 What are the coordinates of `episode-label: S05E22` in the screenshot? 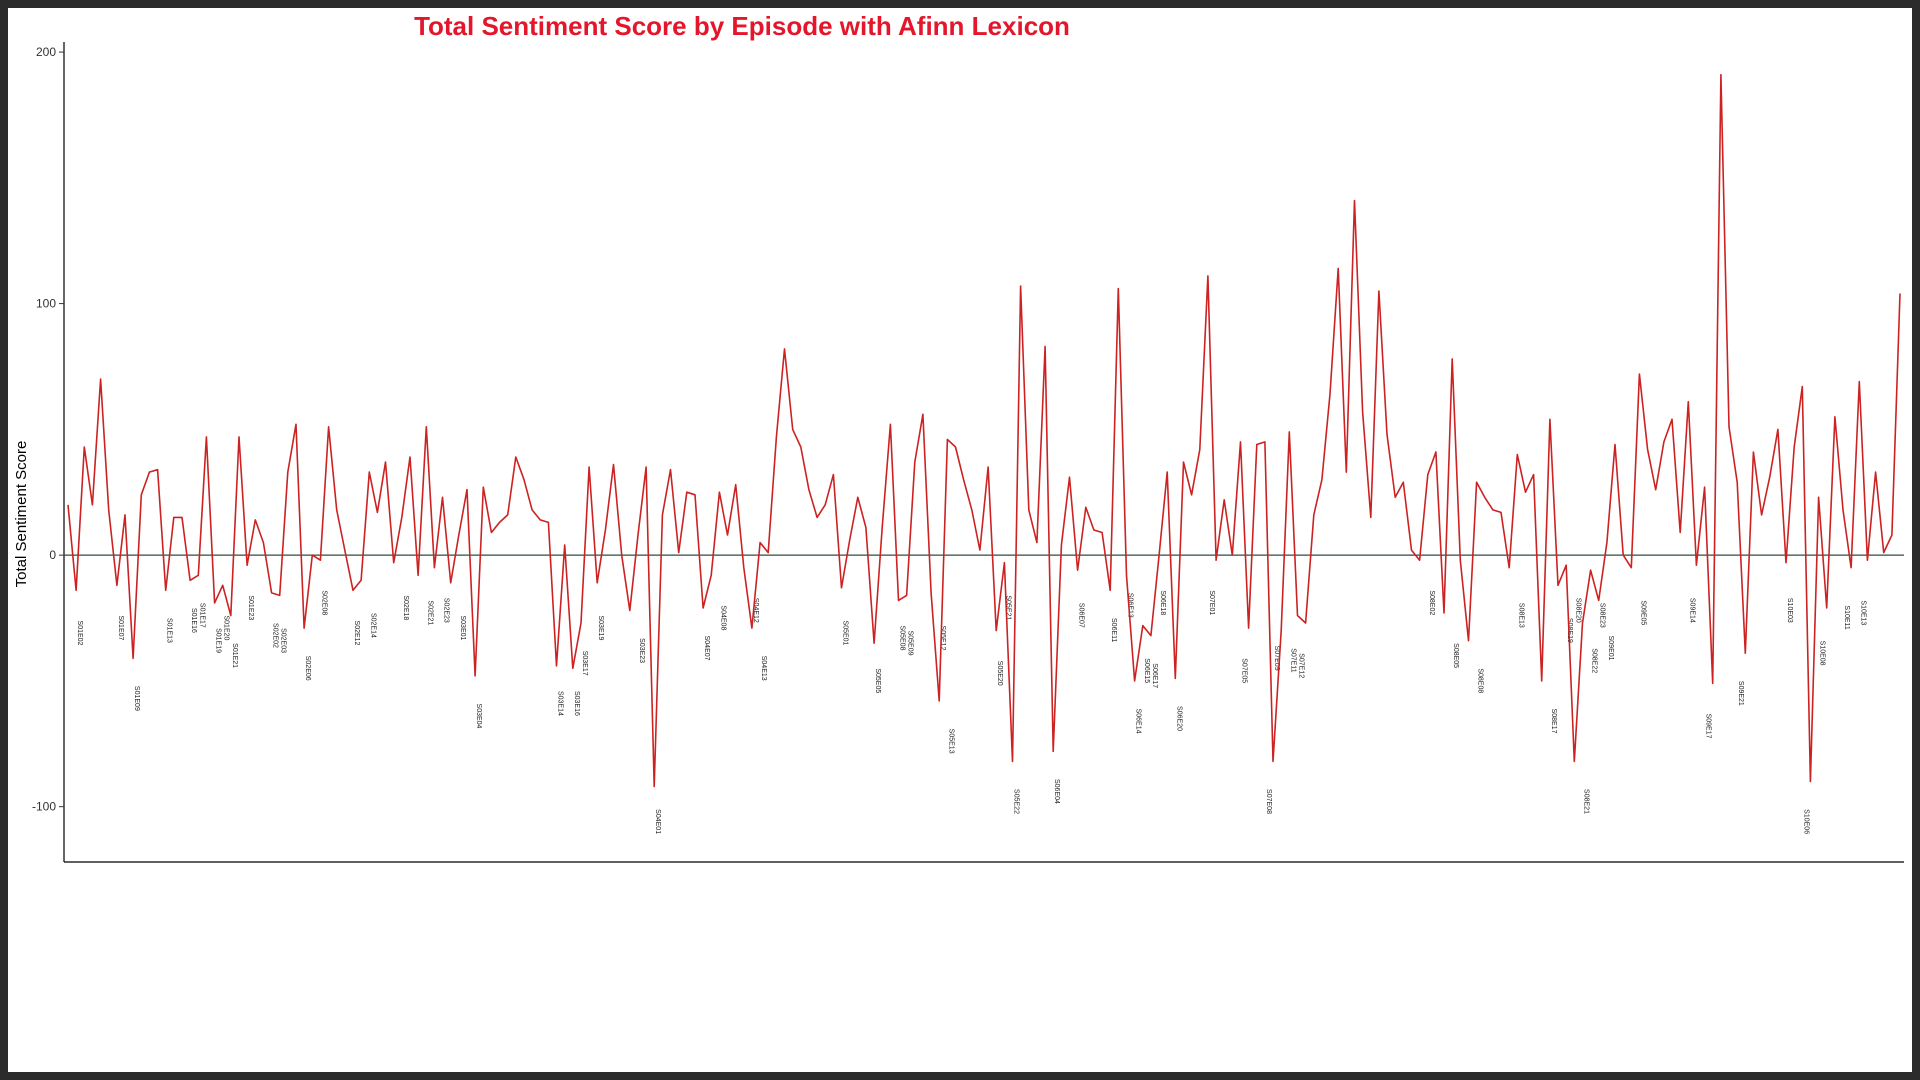 It's located at (1015, 801).